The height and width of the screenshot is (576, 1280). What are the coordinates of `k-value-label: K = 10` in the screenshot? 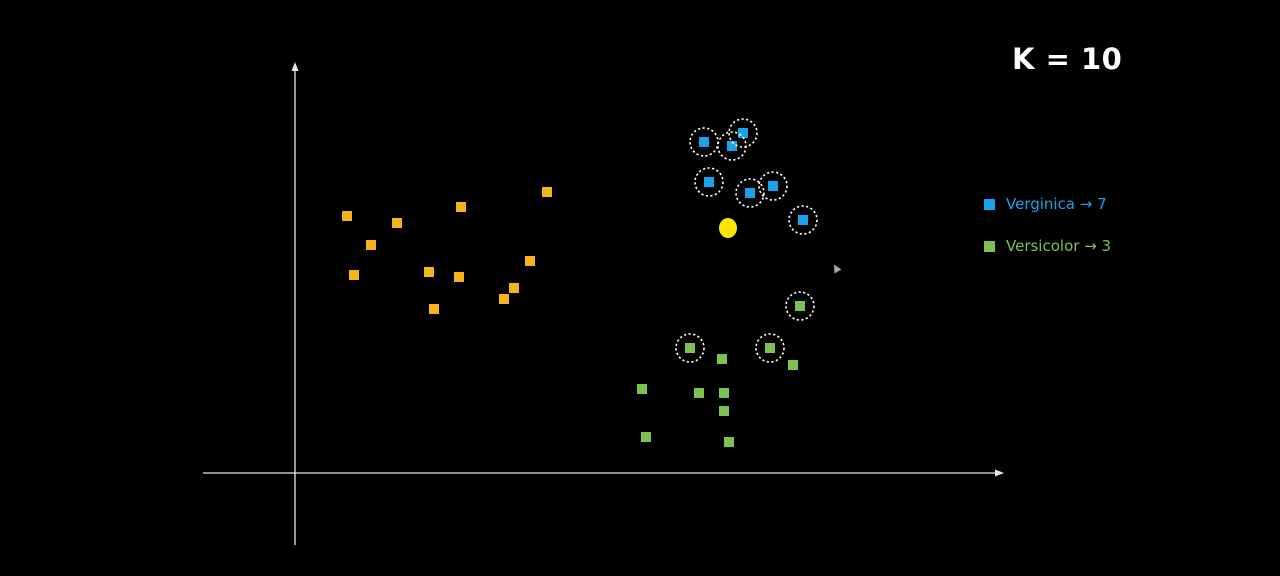 It's located at (1067, 59).